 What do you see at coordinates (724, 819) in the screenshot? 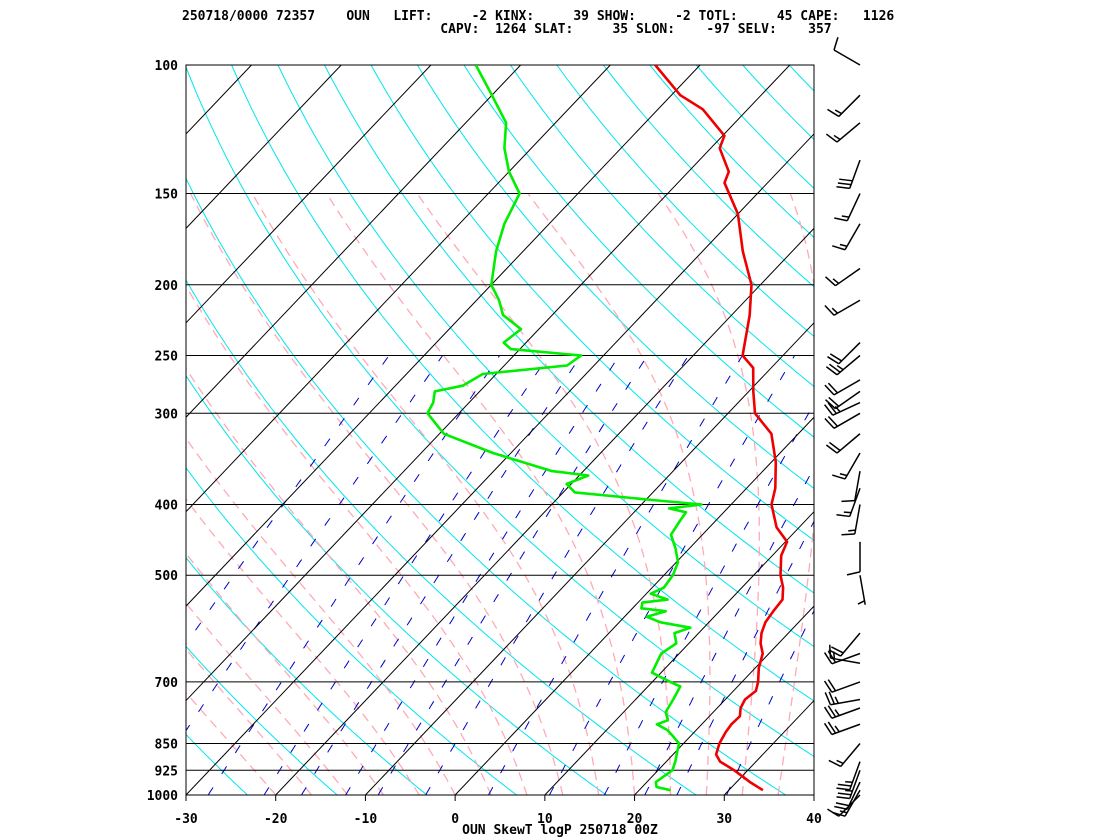
I see `temperature-tick-label: 30` at bounding box center [724, 819].